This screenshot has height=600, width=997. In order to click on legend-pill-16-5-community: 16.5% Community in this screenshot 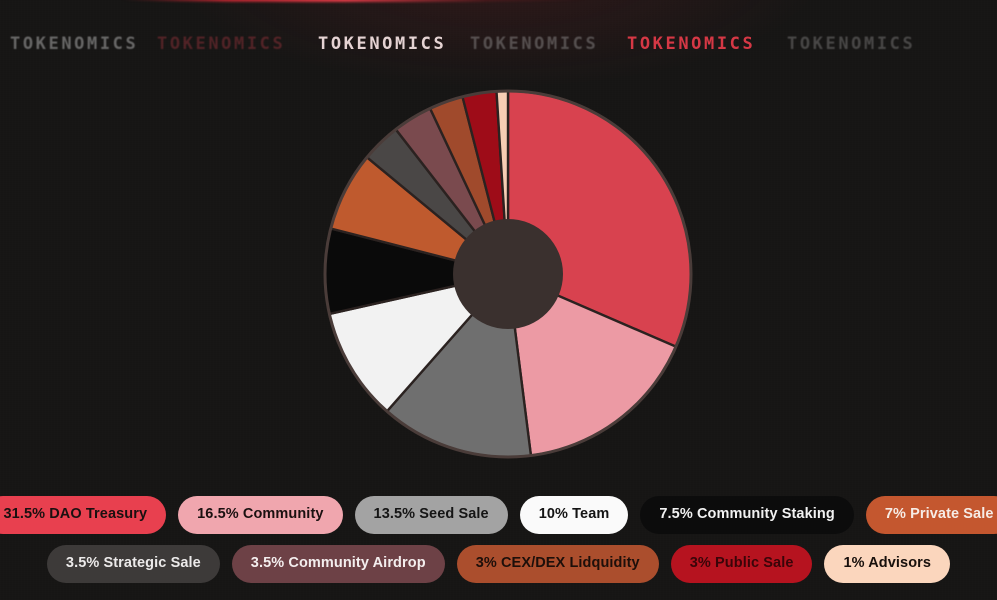, I will do `click(260, 514)`.